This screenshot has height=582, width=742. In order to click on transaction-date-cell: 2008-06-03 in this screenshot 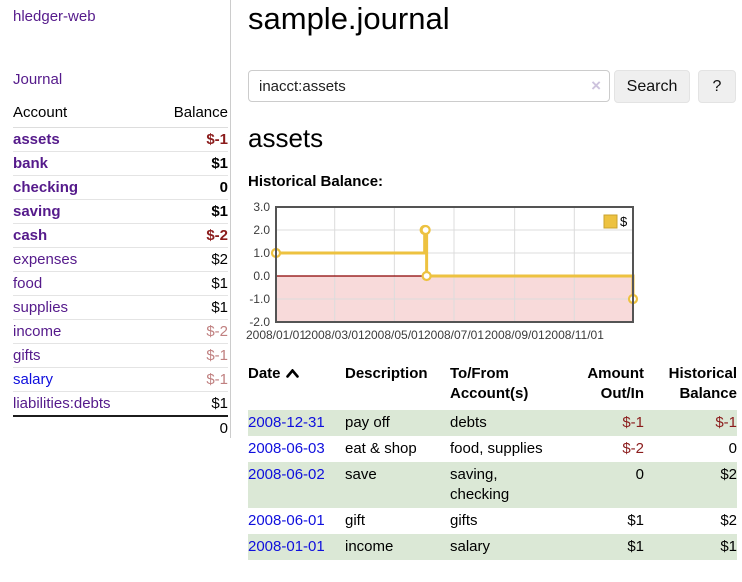, I will do `click(296, 449)`.